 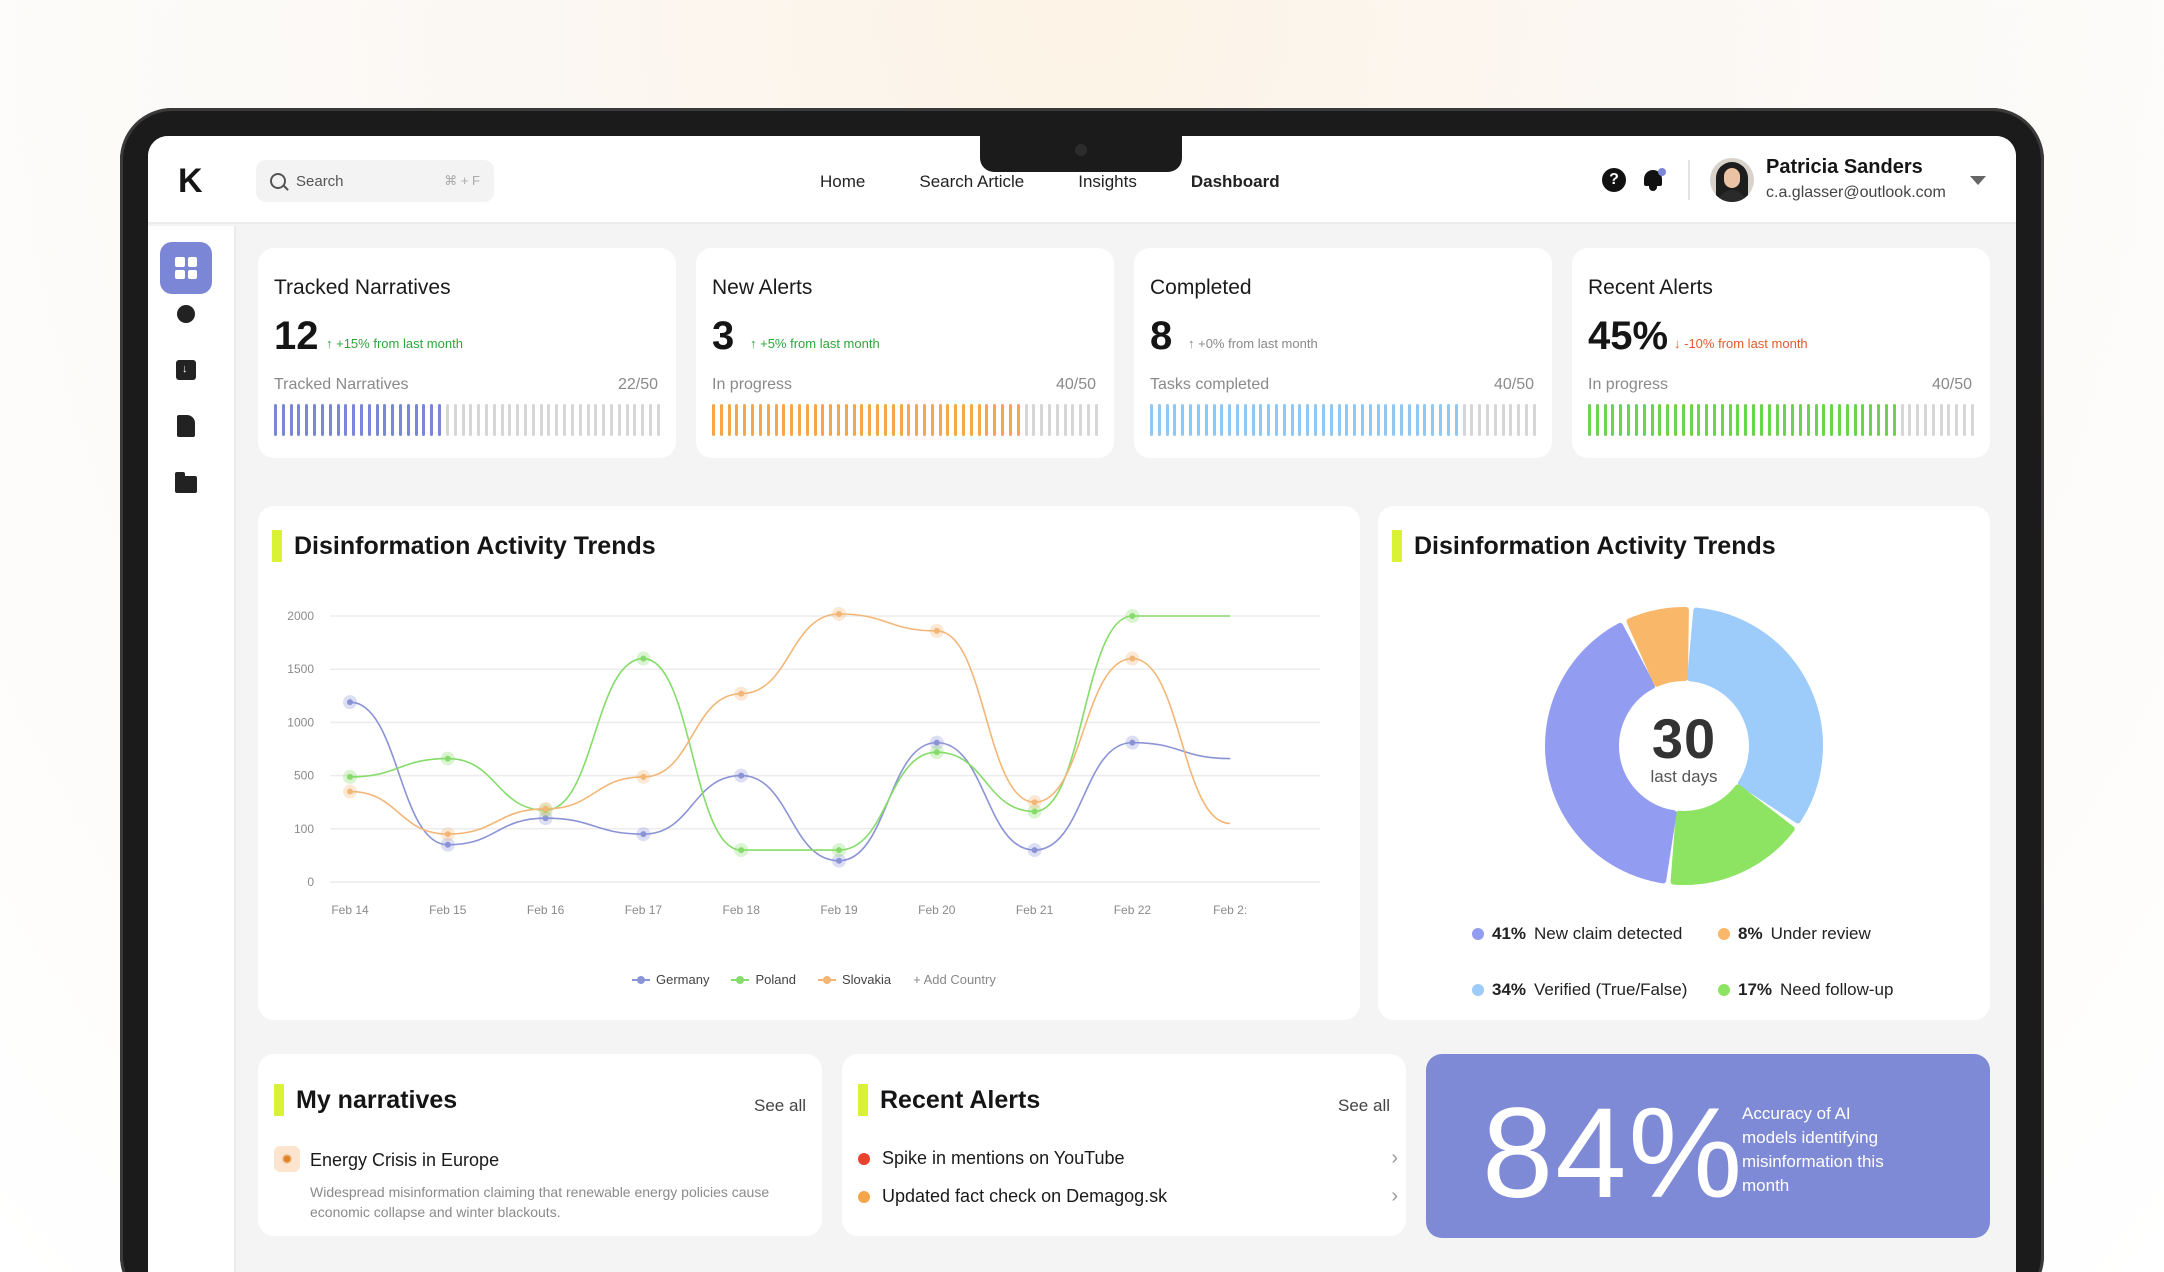 What do you see at coordinates (1978, 180) in the screenshot?
I see `chevron-down-icon` at bounding box center [1978, 180].